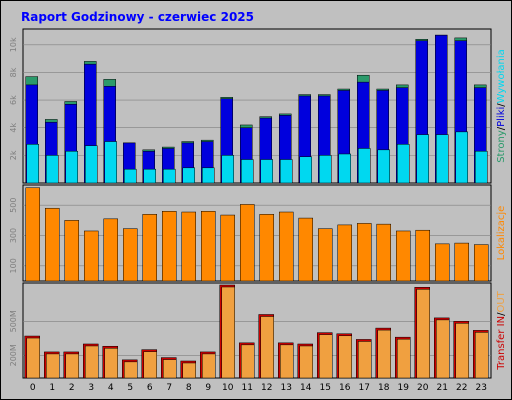  What do you see at coordinates (13, 155) in the screenshot?
I see `hits-y-tick-label: 2k` at bounding box center [13, 155].